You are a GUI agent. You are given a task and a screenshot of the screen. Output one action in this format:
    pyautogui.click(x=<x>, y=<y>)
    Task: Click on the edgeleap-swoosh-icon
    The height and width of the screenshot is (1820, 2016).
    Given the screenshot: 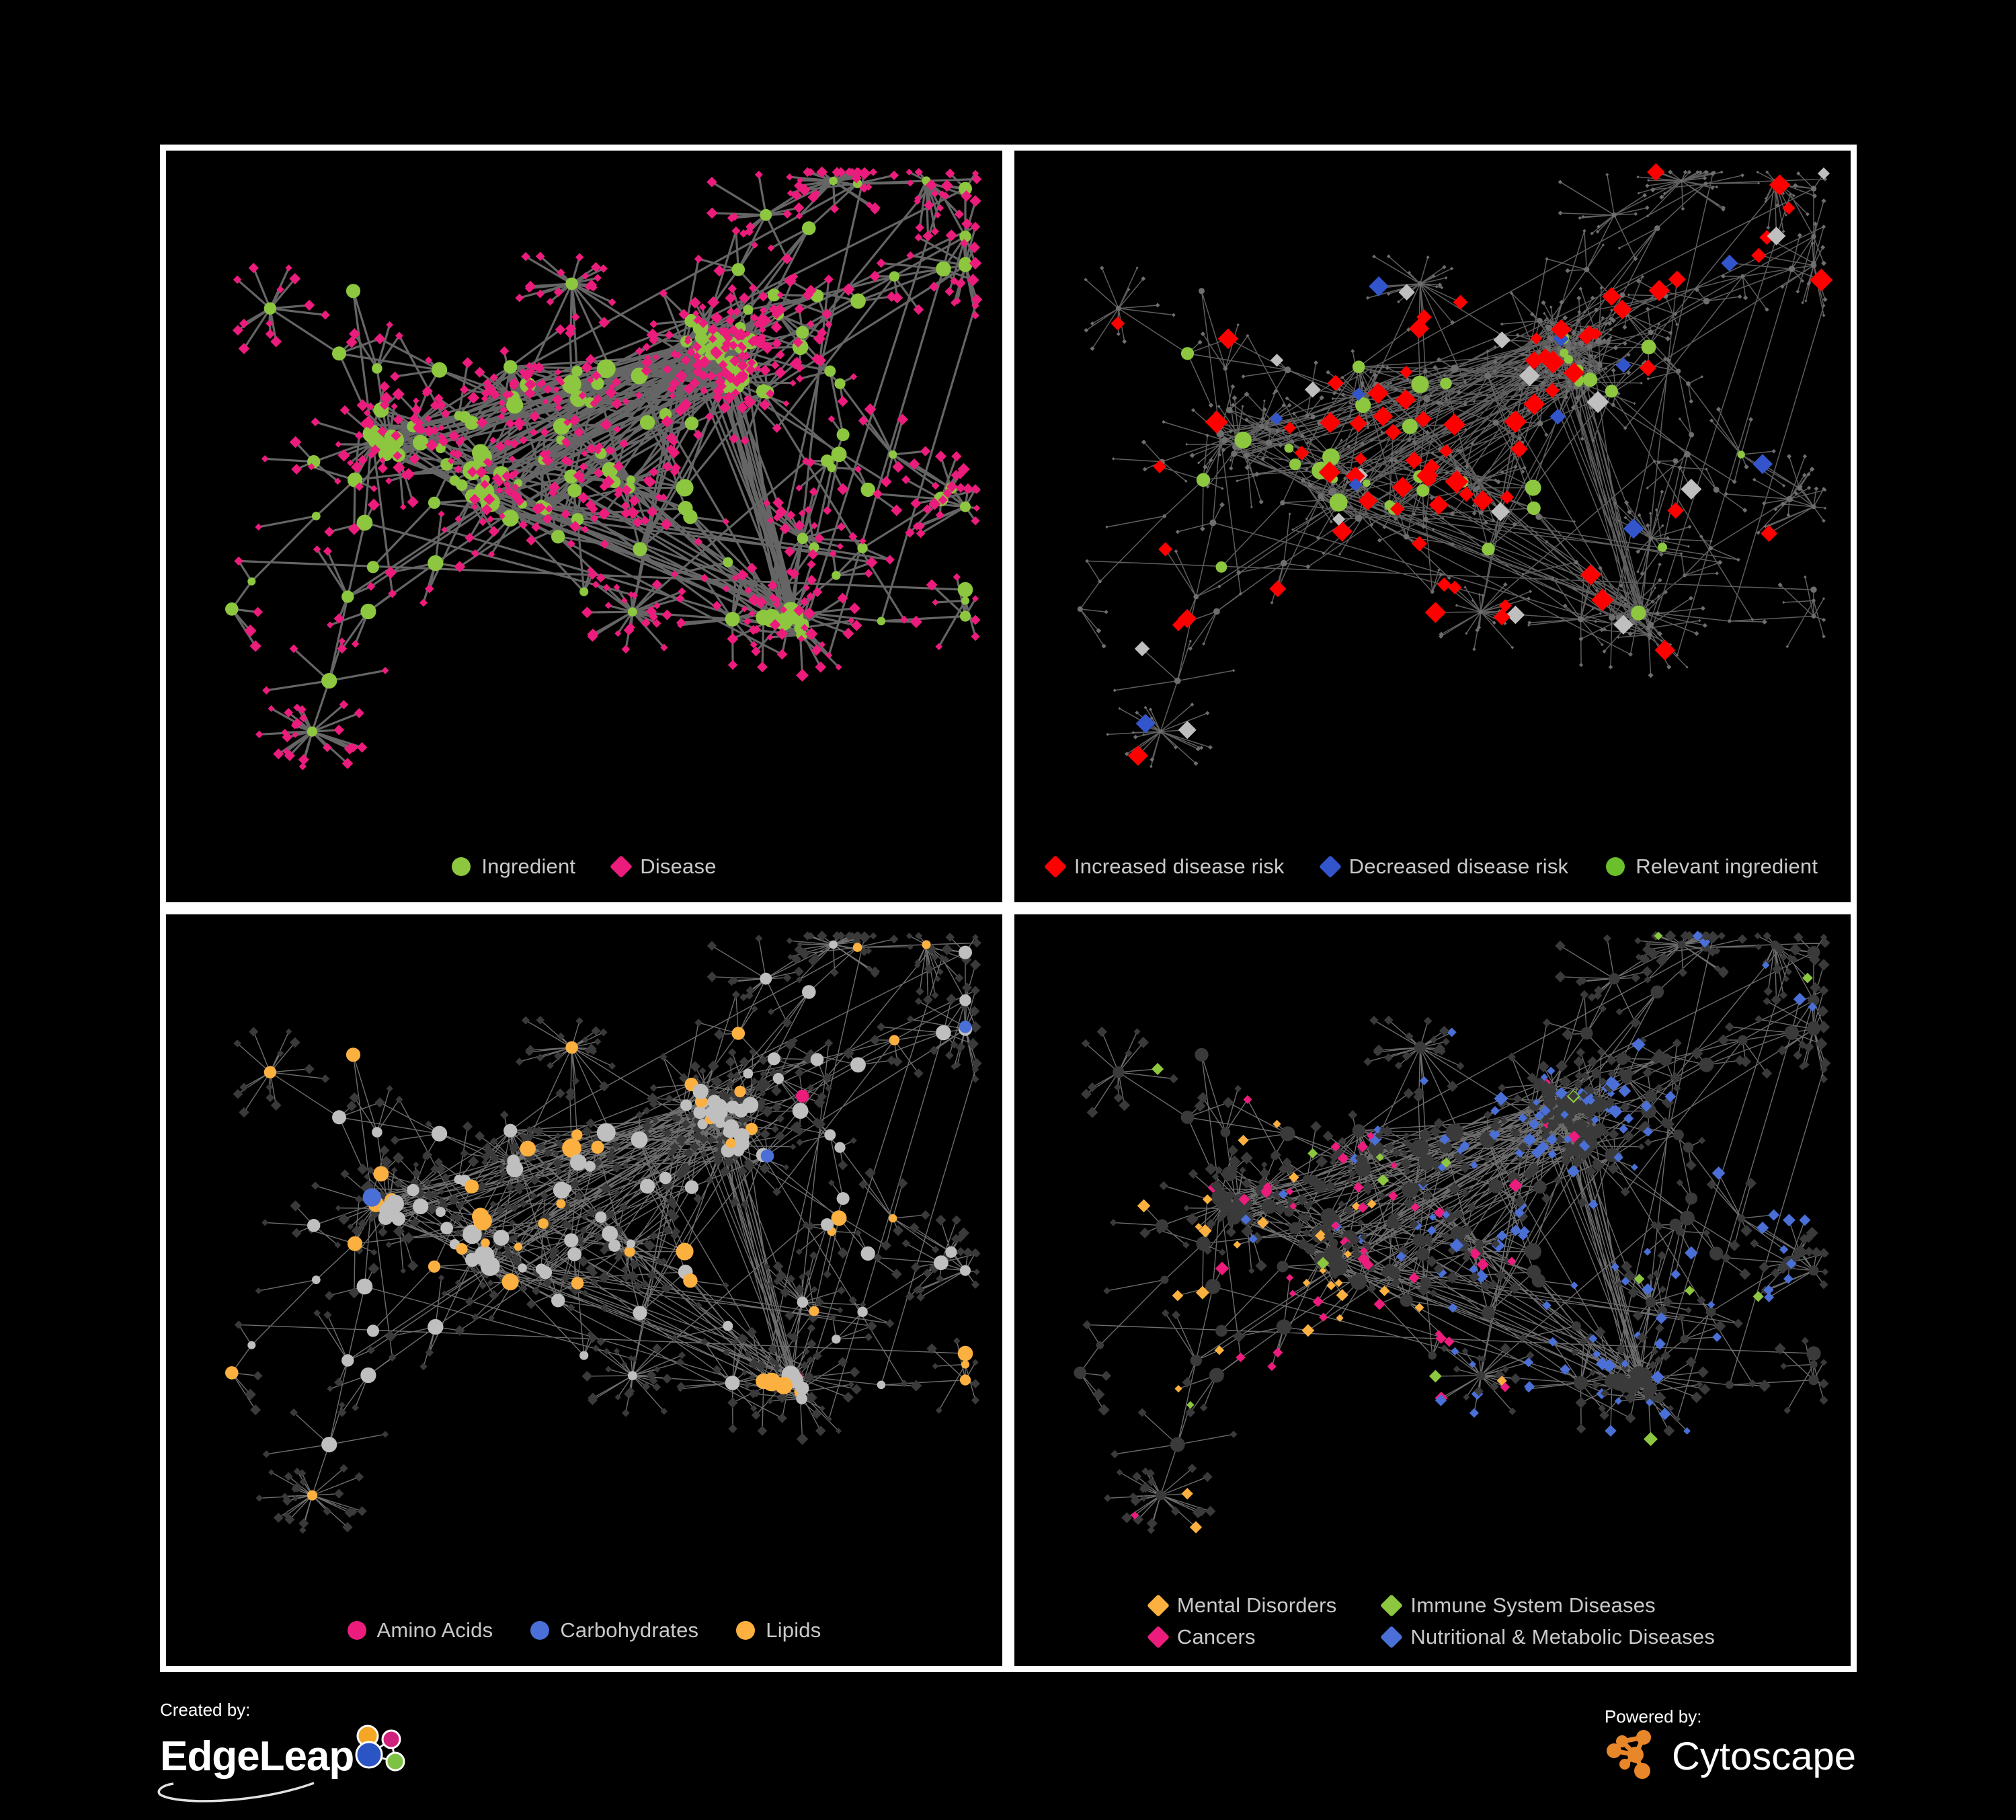 What is the action you would take?
    pyautogui.click(x=236, y=1792)
    